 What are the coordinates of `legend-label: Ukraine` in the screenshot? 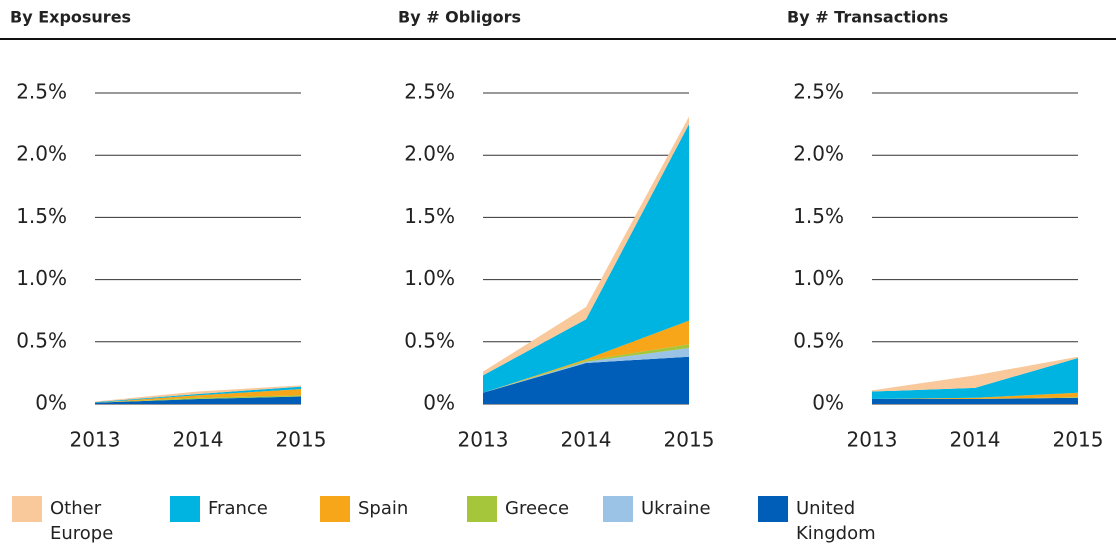 It's located at (676, 508).